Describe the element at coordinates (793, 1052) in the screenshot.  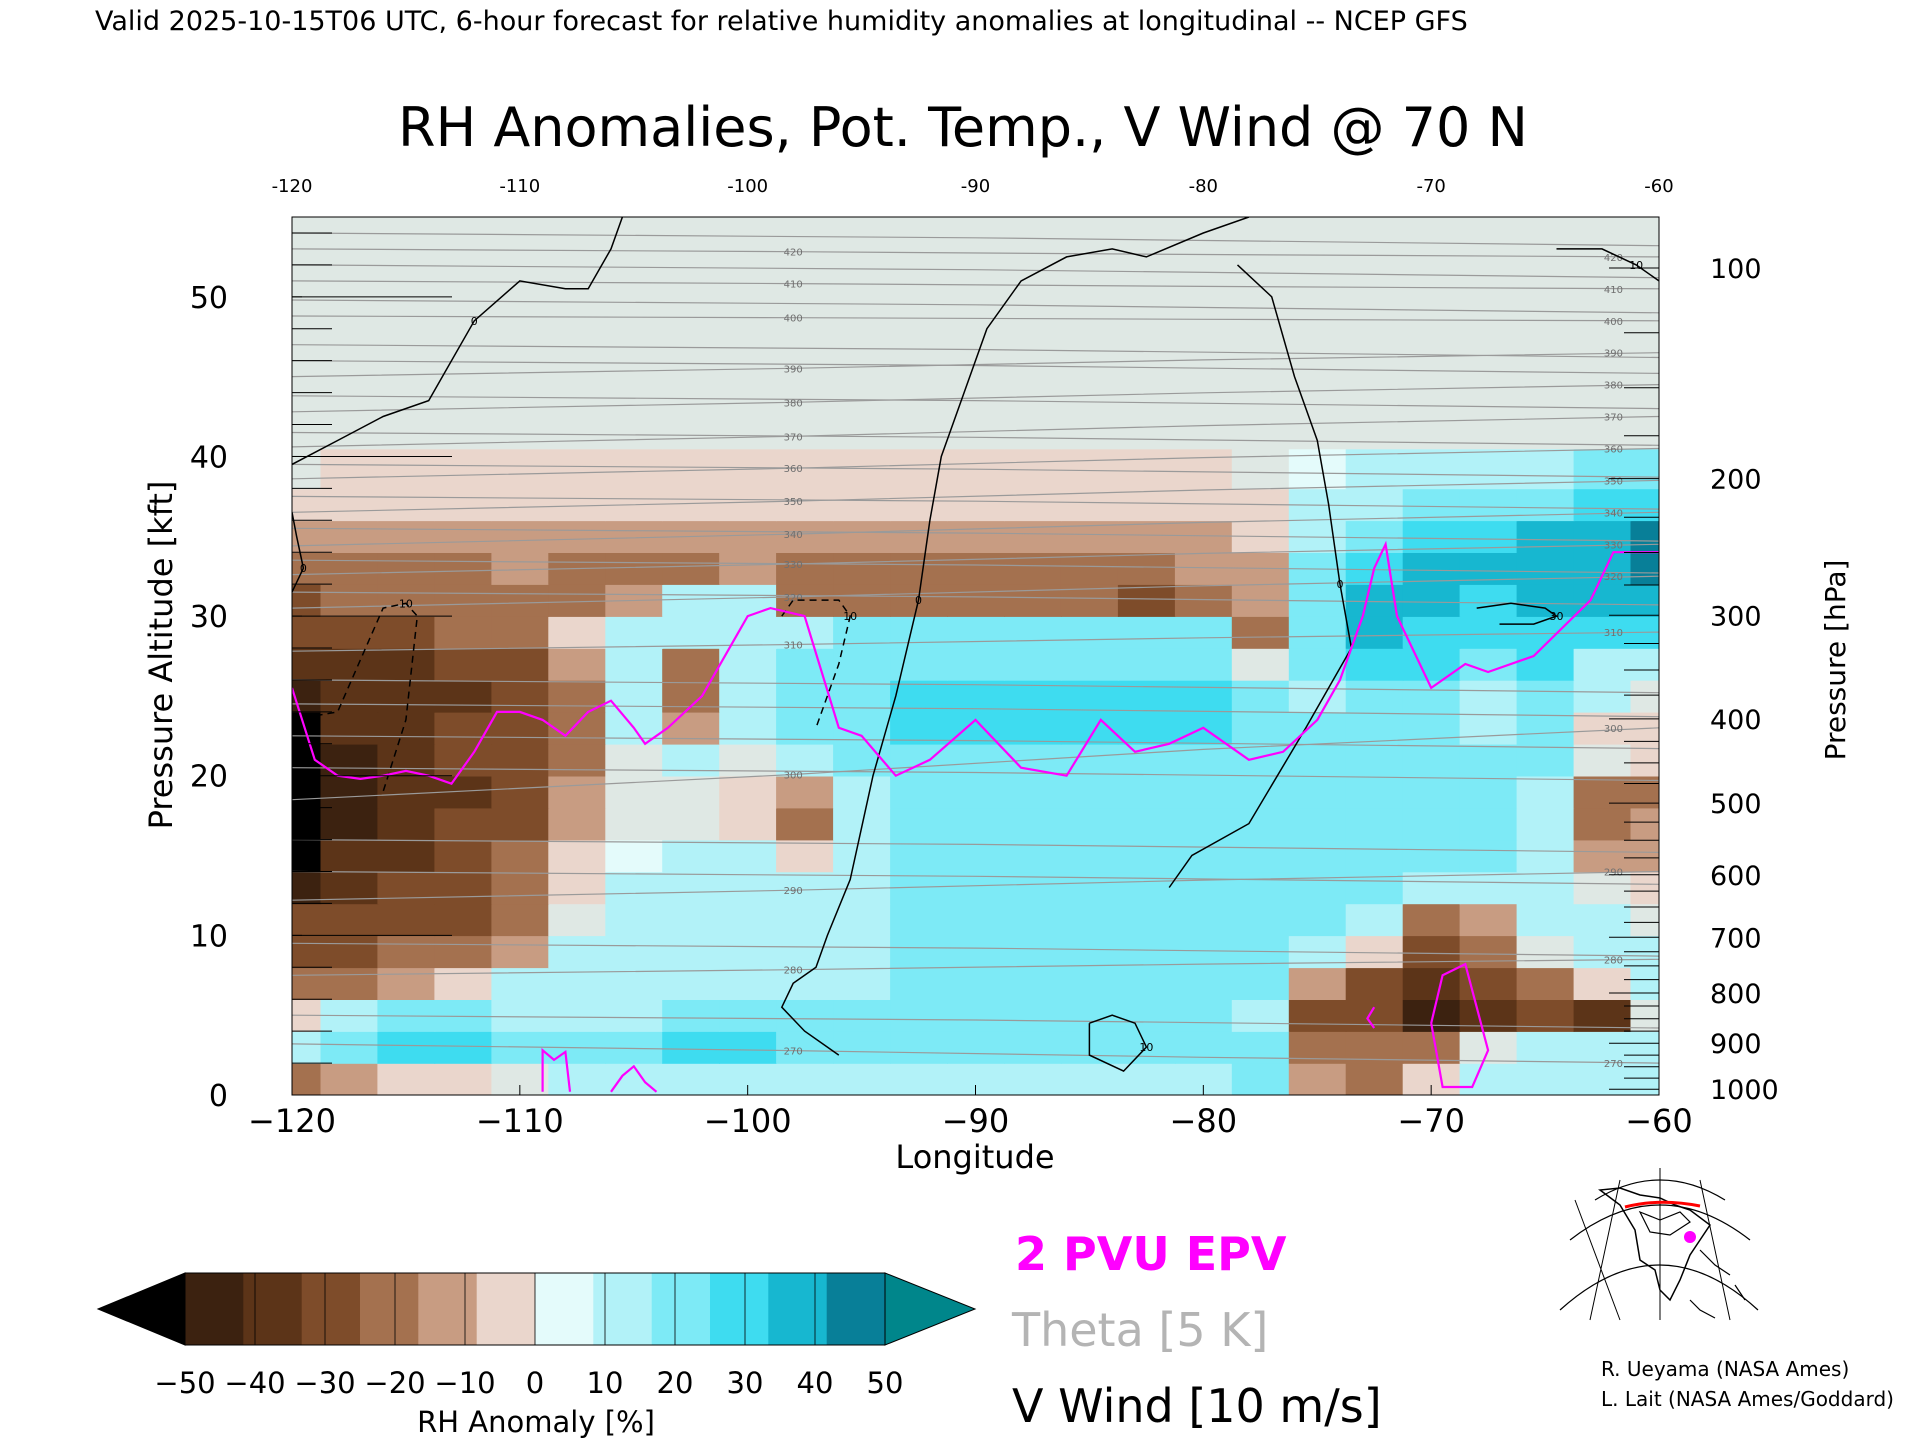
I see `theta-label: 270` at that location.